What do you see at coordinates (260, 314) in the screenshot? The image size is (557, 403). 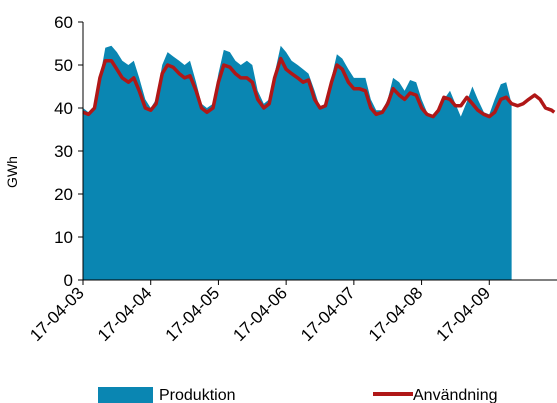 I see `x-tick-label: 17-04-06` at bounding box center [260, 314].